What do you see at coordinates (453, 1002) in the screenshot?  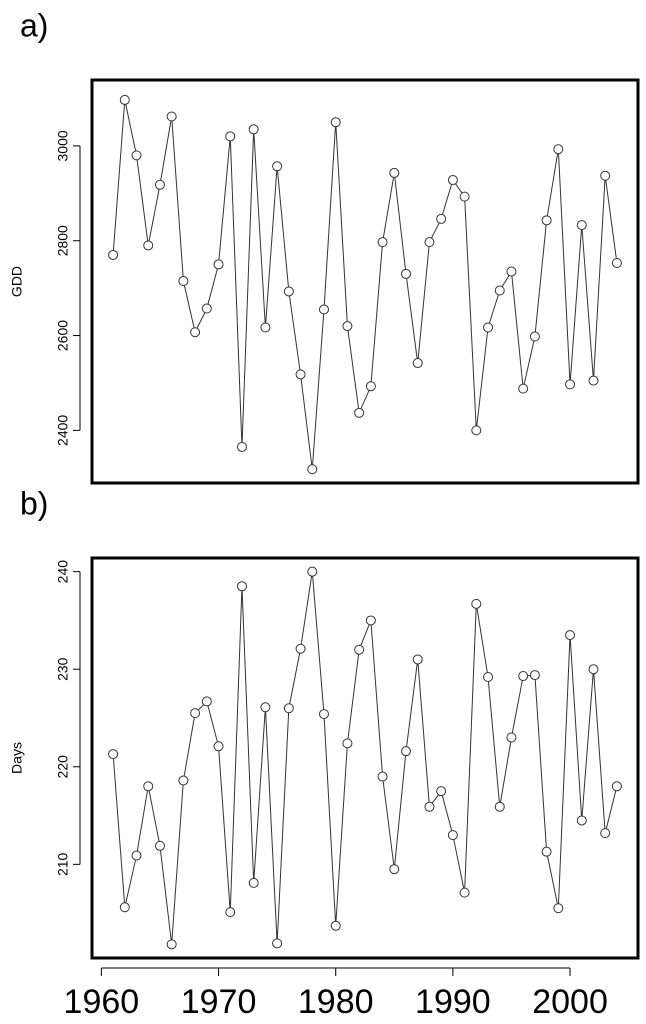 I see `x-tick-label: 1990` at bounding box center [453, 1002].